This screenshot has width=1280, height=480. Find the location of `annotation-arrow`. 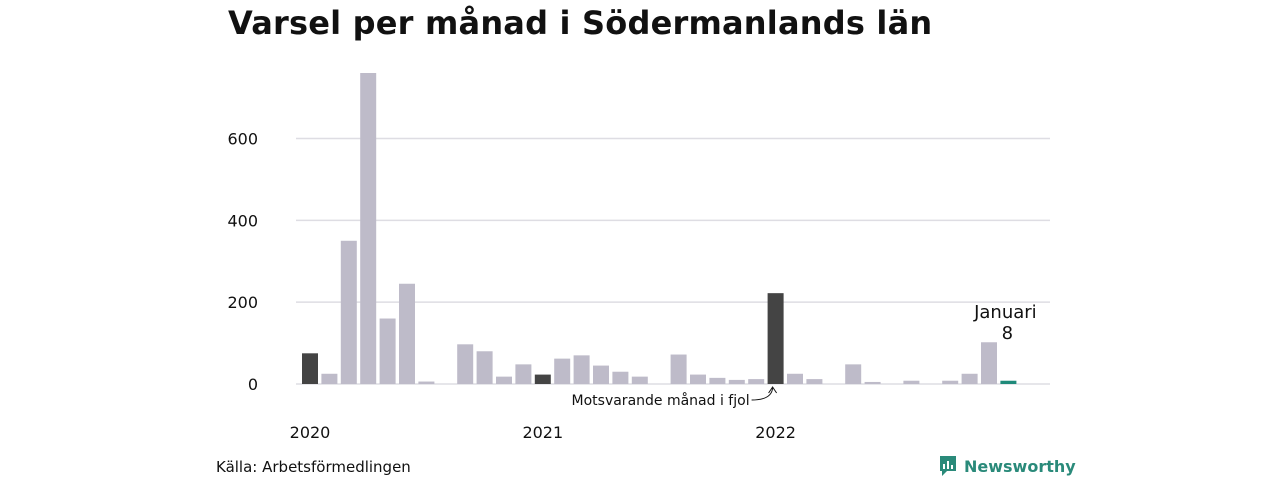

annotation-arrow is located at coordinates (764, 393).